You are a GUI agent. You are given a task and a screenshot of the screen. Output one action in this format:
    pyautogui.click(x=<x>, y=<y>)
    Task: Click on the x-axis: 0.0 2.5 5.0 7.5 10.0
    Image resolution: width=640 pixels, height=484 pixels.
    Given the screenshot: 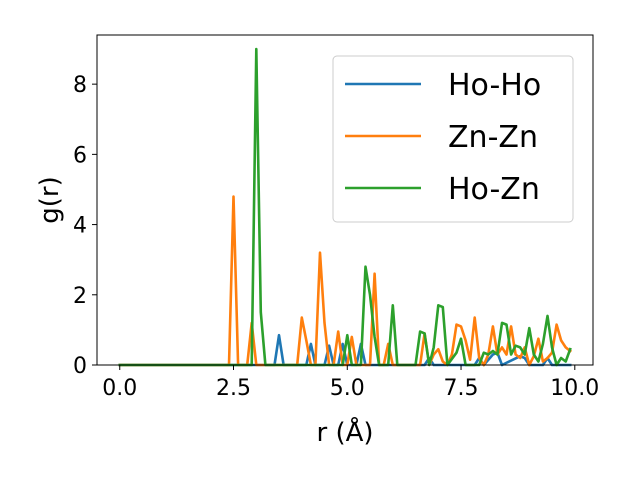 What is the action you would take?
    pyautogui.click(x=350, y=383)
    